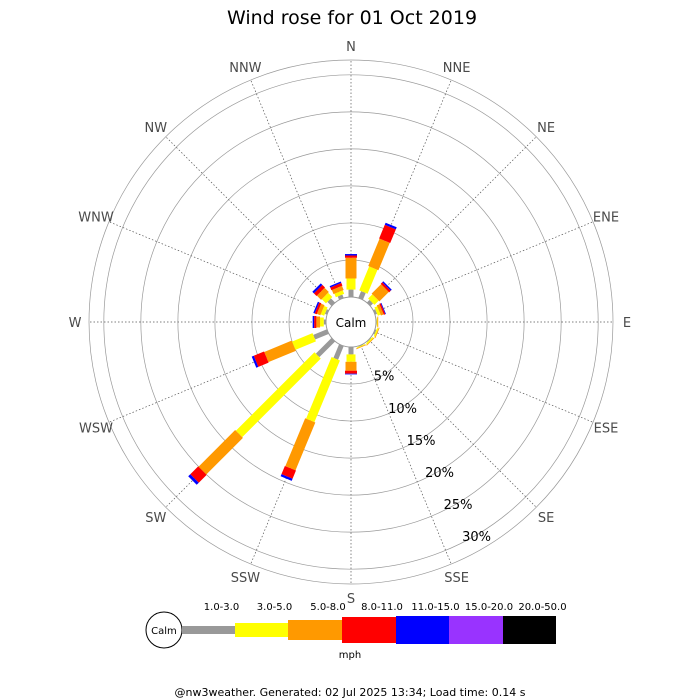  I want to click on bar-segment-NW-11.0-15.0, so click(317, 288).